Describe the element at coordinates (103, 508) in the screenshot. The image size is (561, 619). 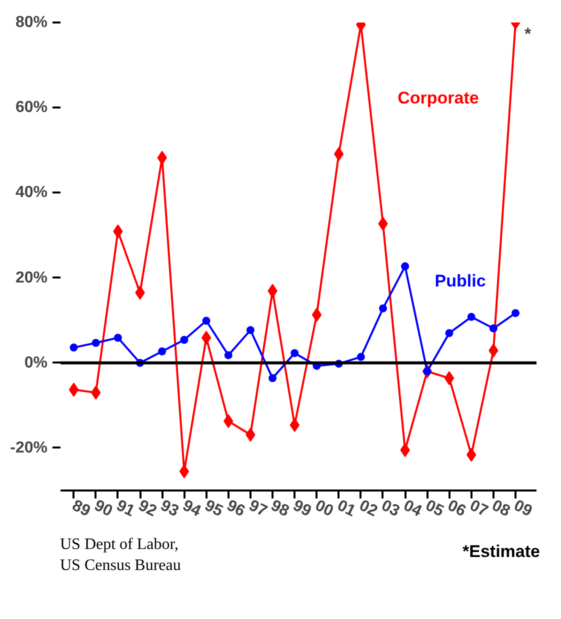
I see `x-tick-label: 90` at that location.